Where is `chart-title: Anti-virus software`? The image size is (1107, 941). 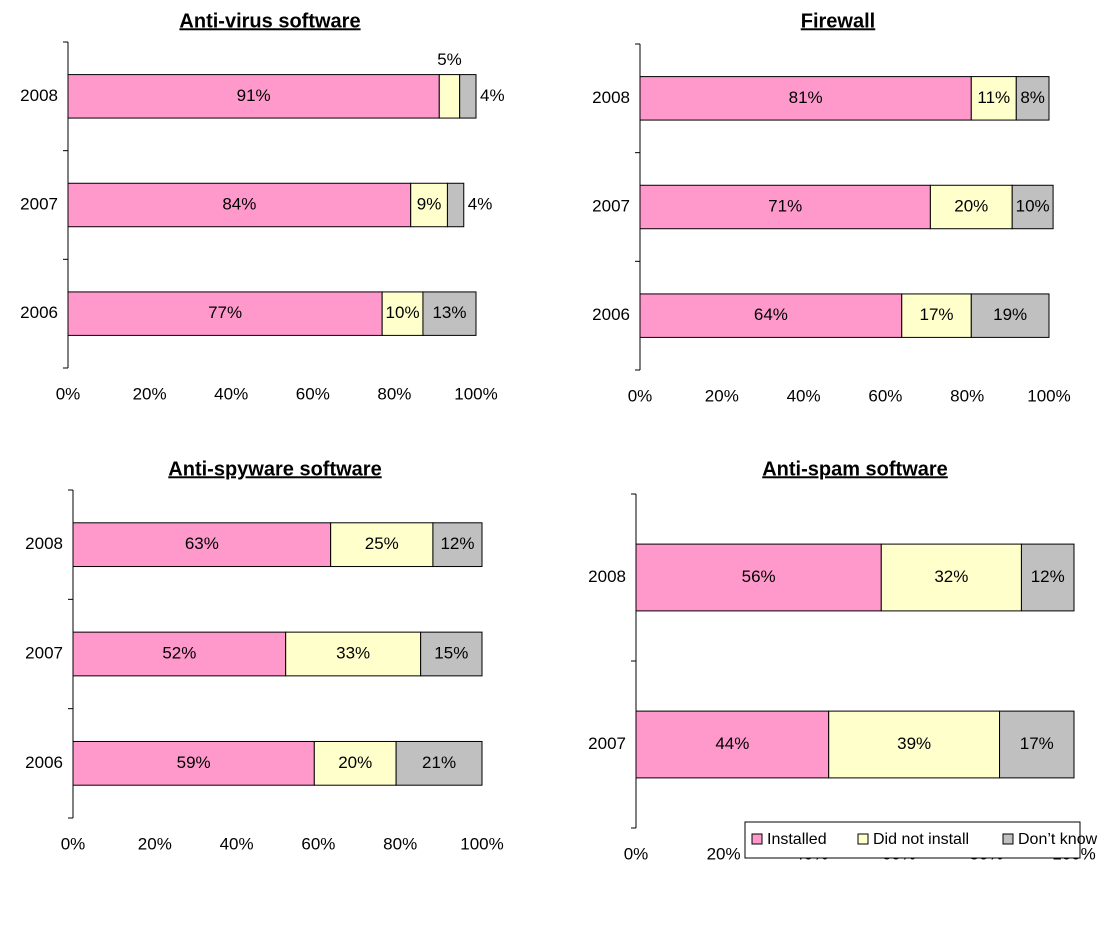 chart-title: Anti-virus software is located at coordinates (269, 21).